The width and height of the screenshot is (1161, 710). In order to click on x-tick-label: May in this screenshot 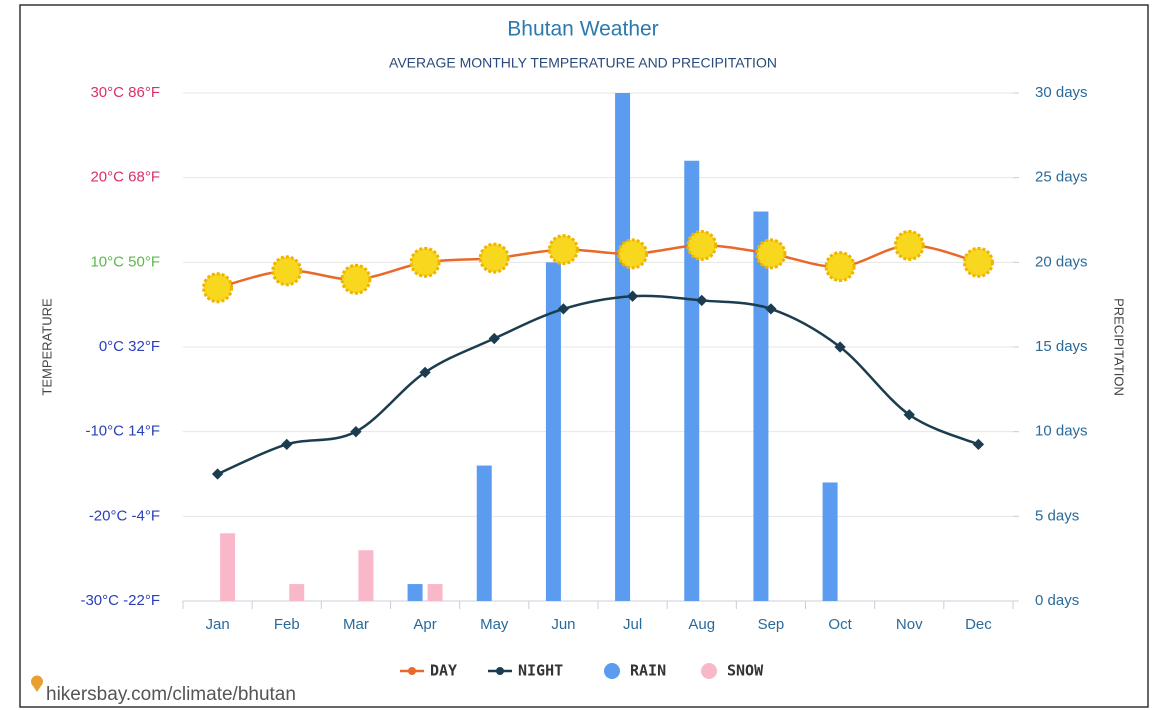, I will do `click(494, 624)`.